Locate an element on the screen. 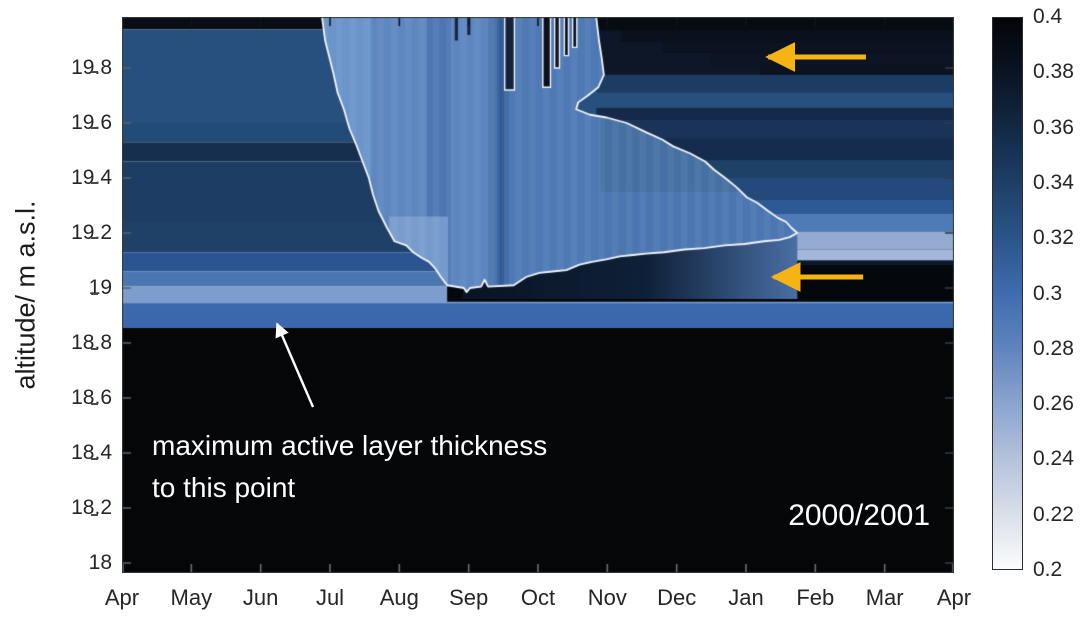 The width and height of the screenshot is (1091, 624). colorbar-tick-label: 0.36 is located at coordinates (1053, 127).